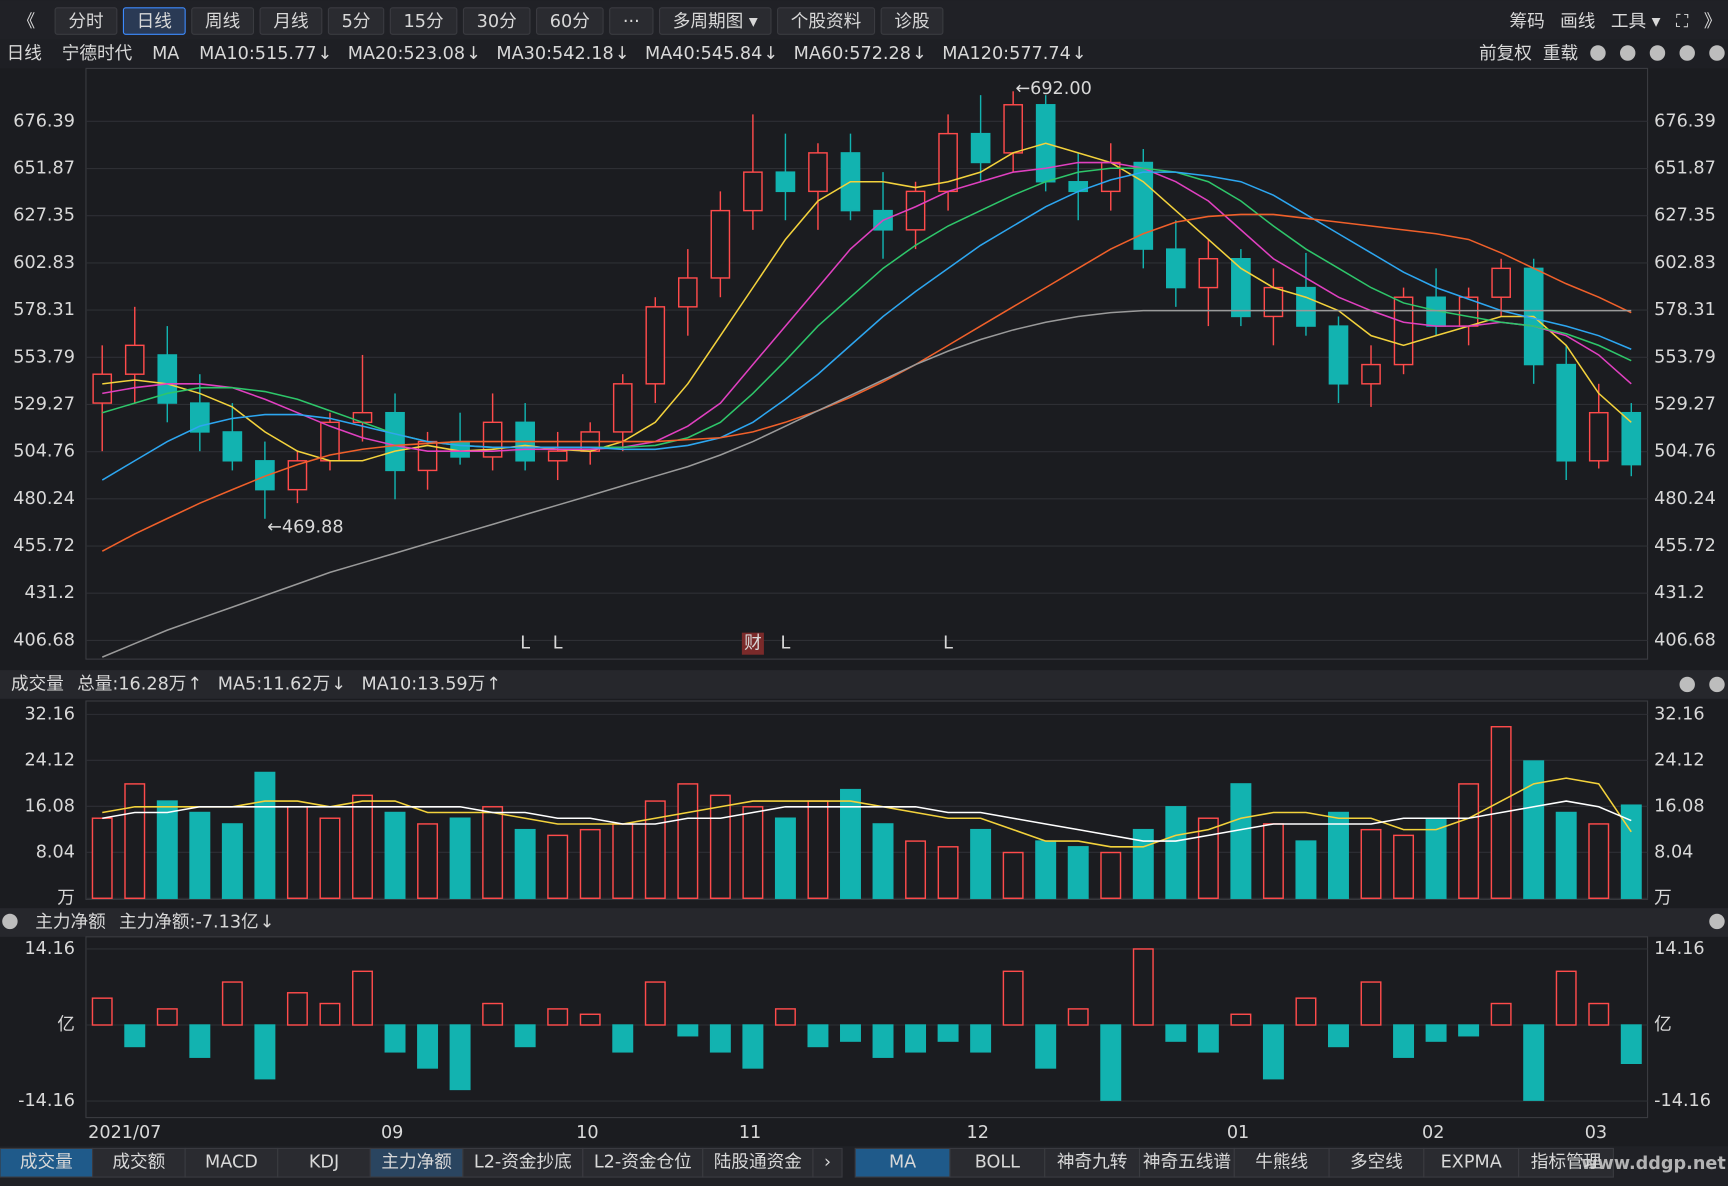 This screenshot has height=1186, width=1728. Describe the element at coordinates (1505, 53) in the screenshot. I see `adjust-button: 前复权` at that location.